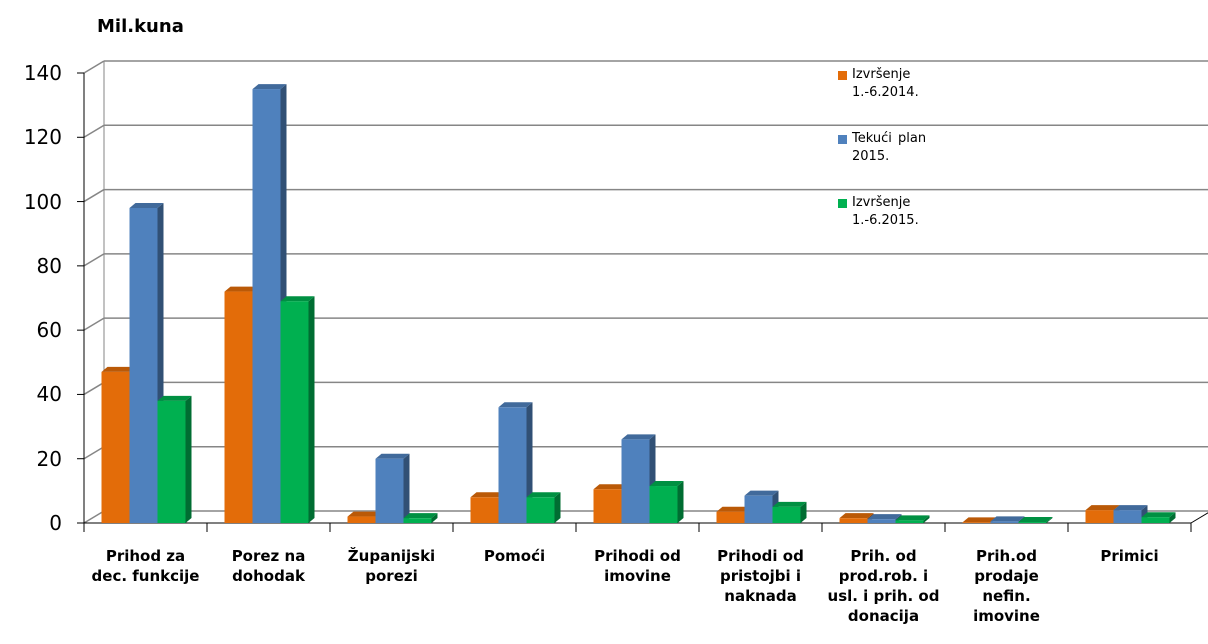 The width and height of the screenshot is (1208, 644). Describe the element at coordinates (391, 566) in the screenshot. I see `category-label: Županijski porezi` at that location.